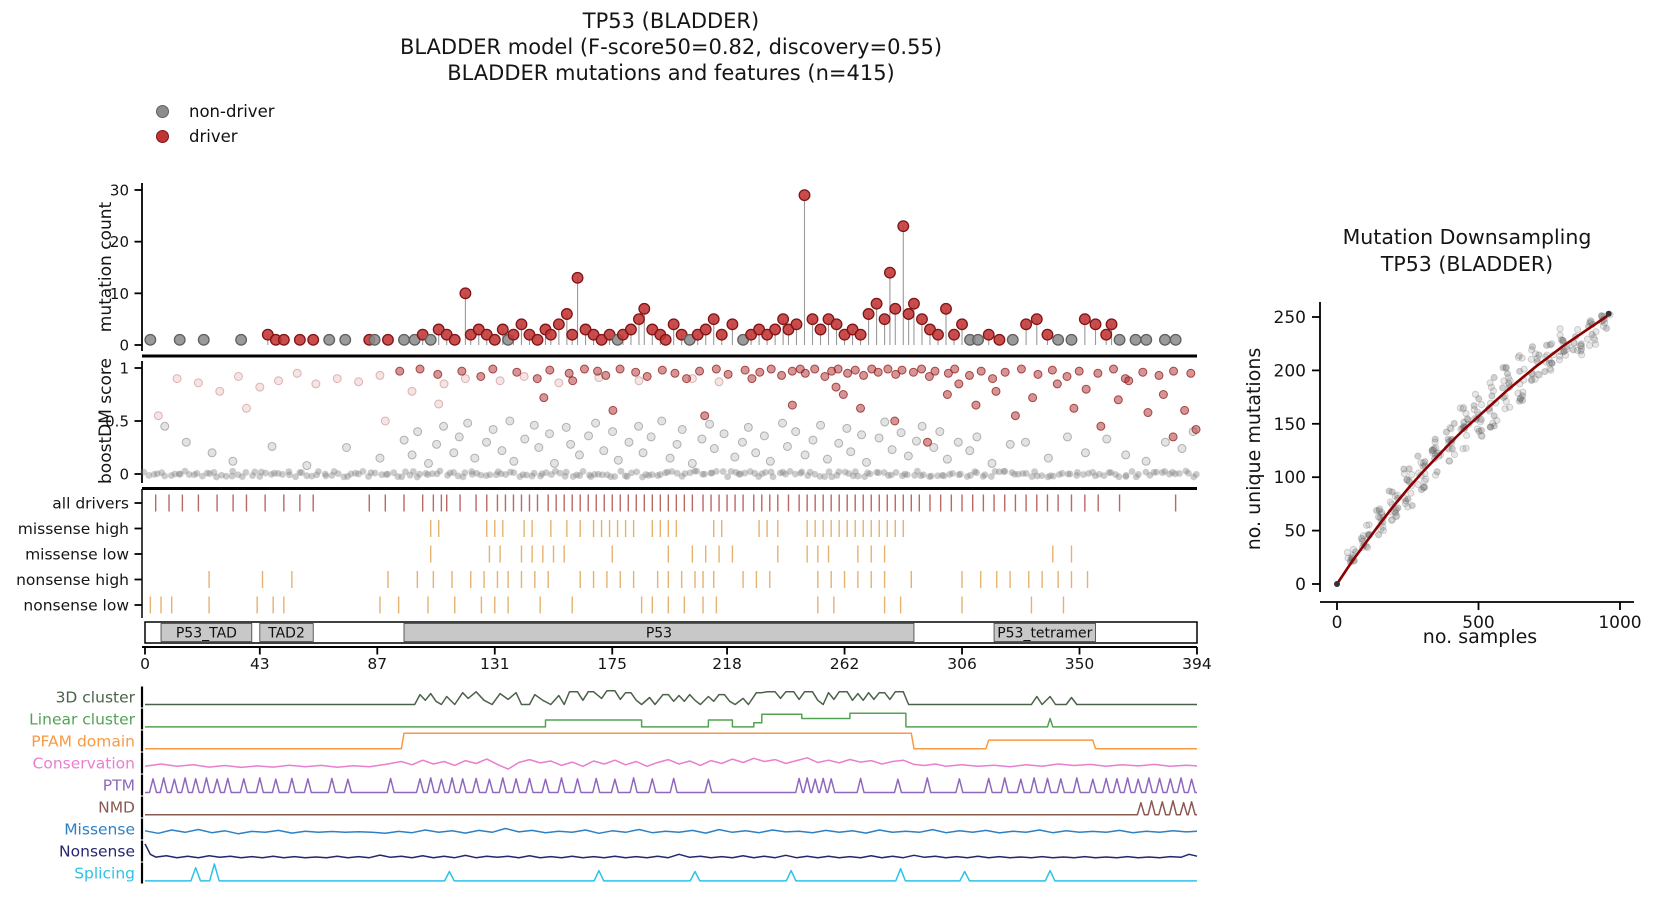  What do you see at coordinates (671, 21) in the screenshot?
I see `title-line-1: TP53 (BLADDER)` at bounding box center [671, 21].